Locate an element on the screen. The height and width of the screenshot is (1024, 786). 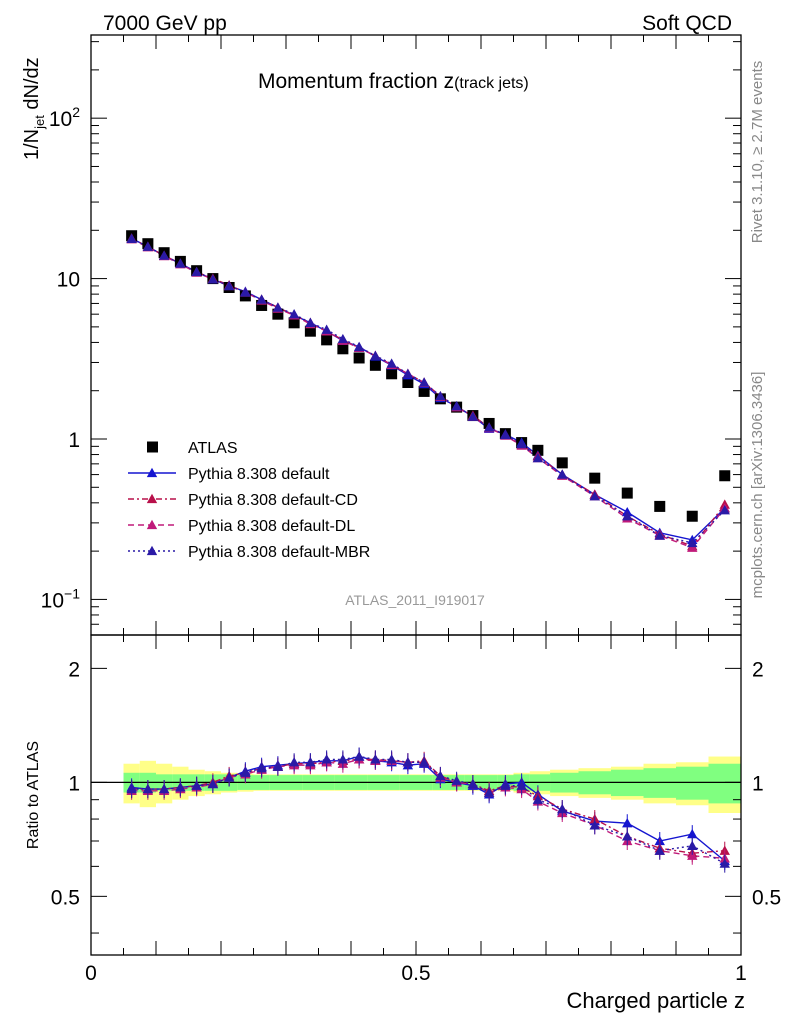
ratio-y-tick-label-right: 2 is located at coordinates (758, 669).